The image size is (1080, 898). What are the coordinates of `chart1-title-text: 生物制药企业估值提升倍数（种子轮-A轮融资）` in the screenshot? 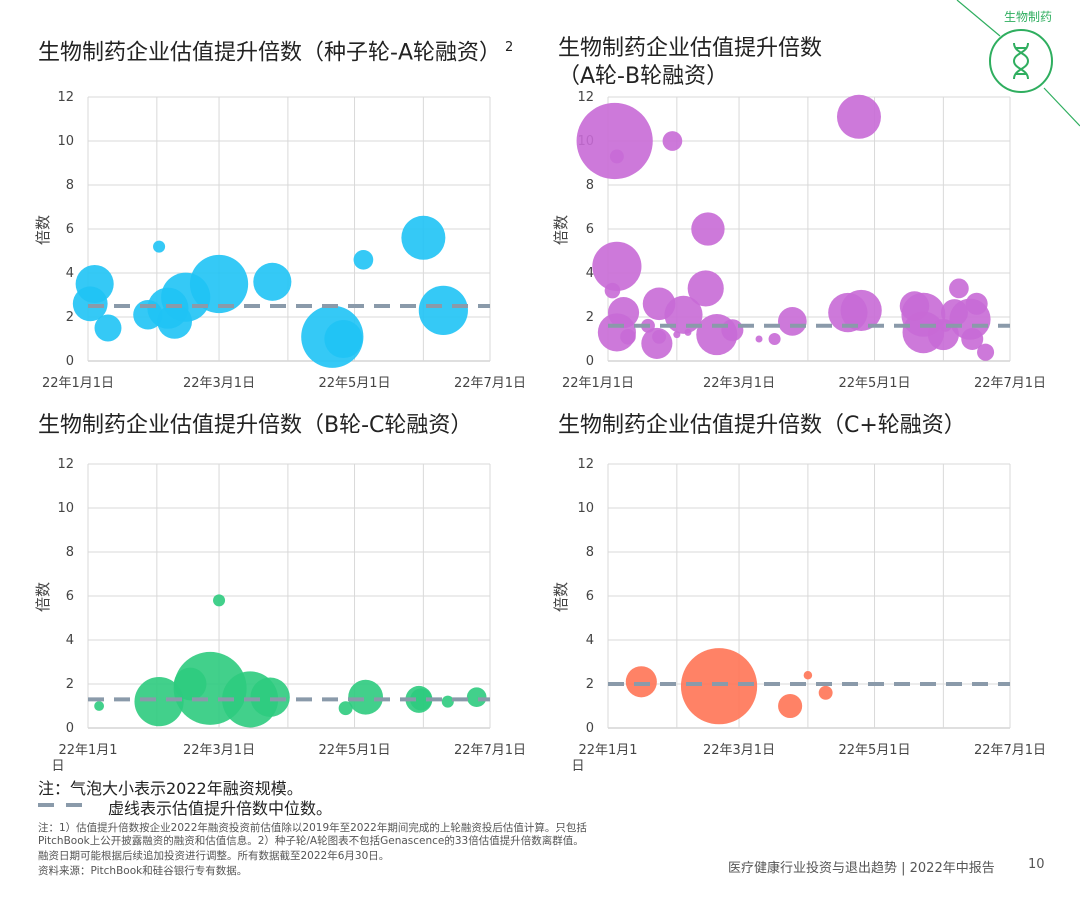 It's located at (269, 53).